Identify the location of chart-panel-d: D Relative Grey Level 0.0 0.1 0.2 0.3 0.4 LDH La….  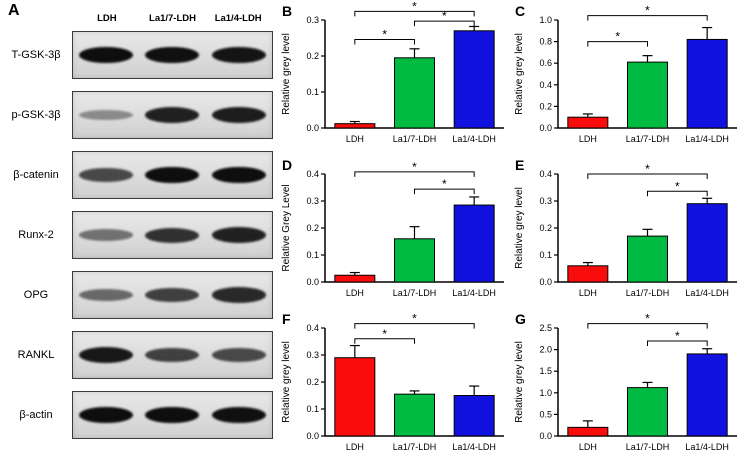
(394, 231).